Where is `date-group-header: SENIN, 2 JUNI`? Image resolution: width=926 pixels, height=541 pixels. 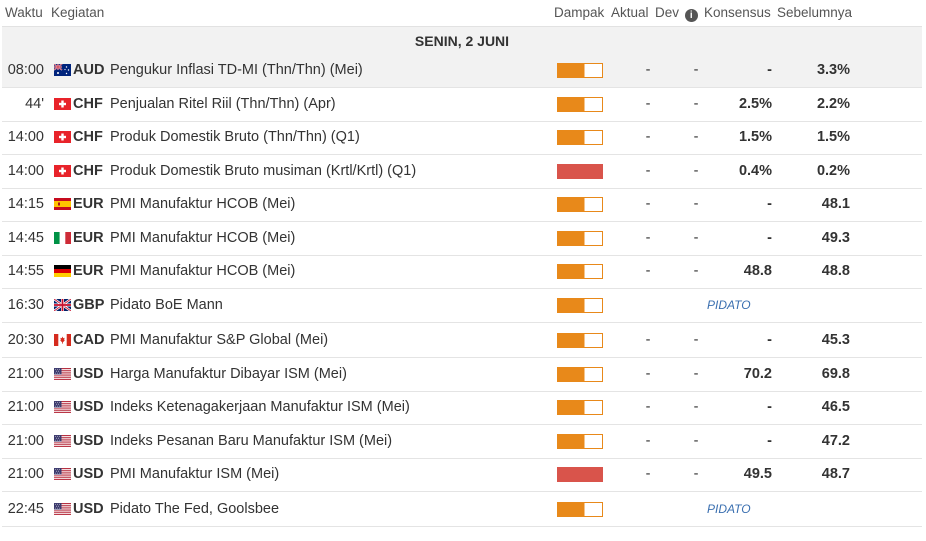
date-group-header: SENIN, 2 JUNI is located at coordinates (462, 41).